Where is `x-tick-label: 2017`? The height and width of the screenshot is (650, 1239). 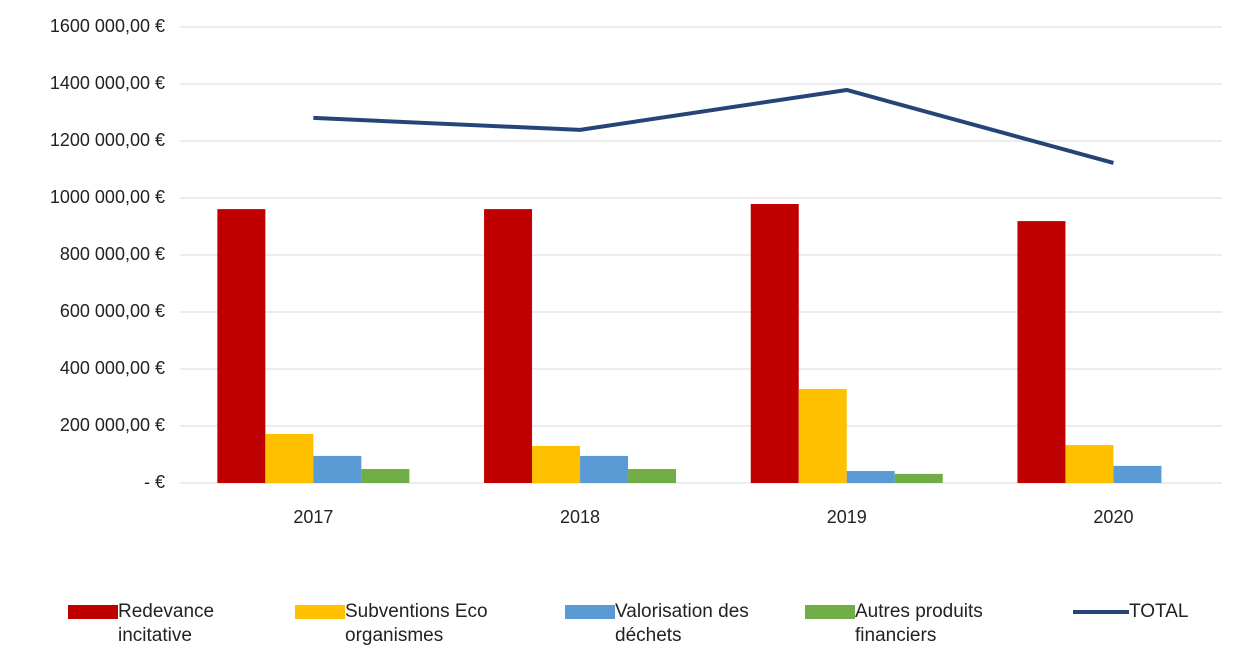
x-tick-label: 2017 is located at coordinates (313, 517).